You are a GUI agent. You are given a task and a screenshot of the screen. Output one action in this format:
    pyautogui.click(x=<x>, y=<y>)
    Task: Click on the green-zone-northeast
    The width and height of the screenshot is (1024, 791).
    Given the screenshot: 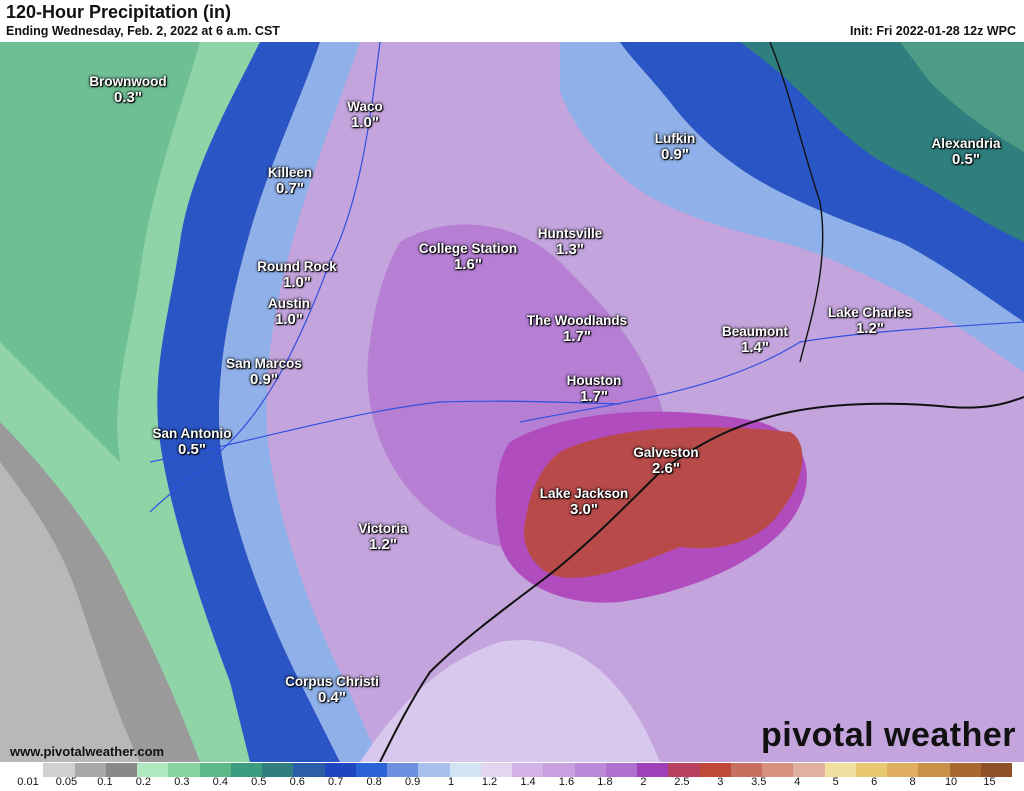 What is the action you would take?
    pyautogui.click(x=962, y=97)
    